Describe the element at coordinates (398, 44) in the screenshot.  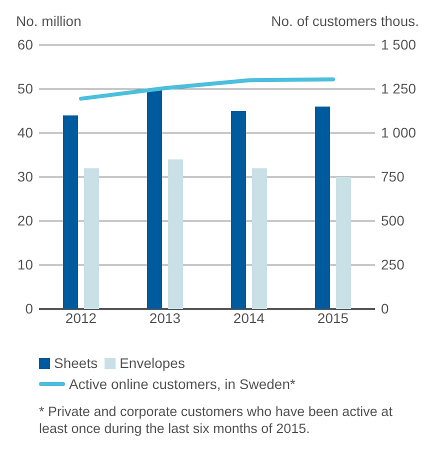
I see `y2-tick-label: 1 500` at that location.